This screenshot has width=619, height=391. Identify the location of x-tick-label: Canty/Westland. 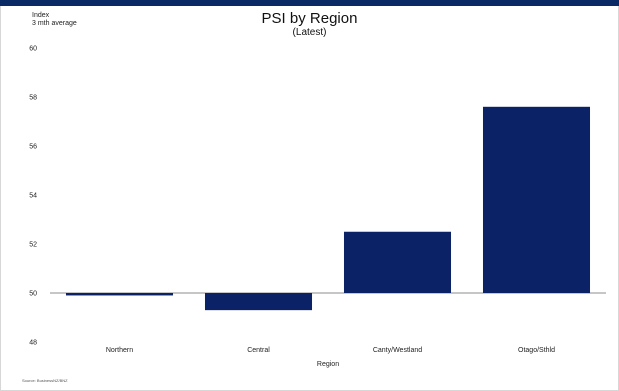
(397, 350).